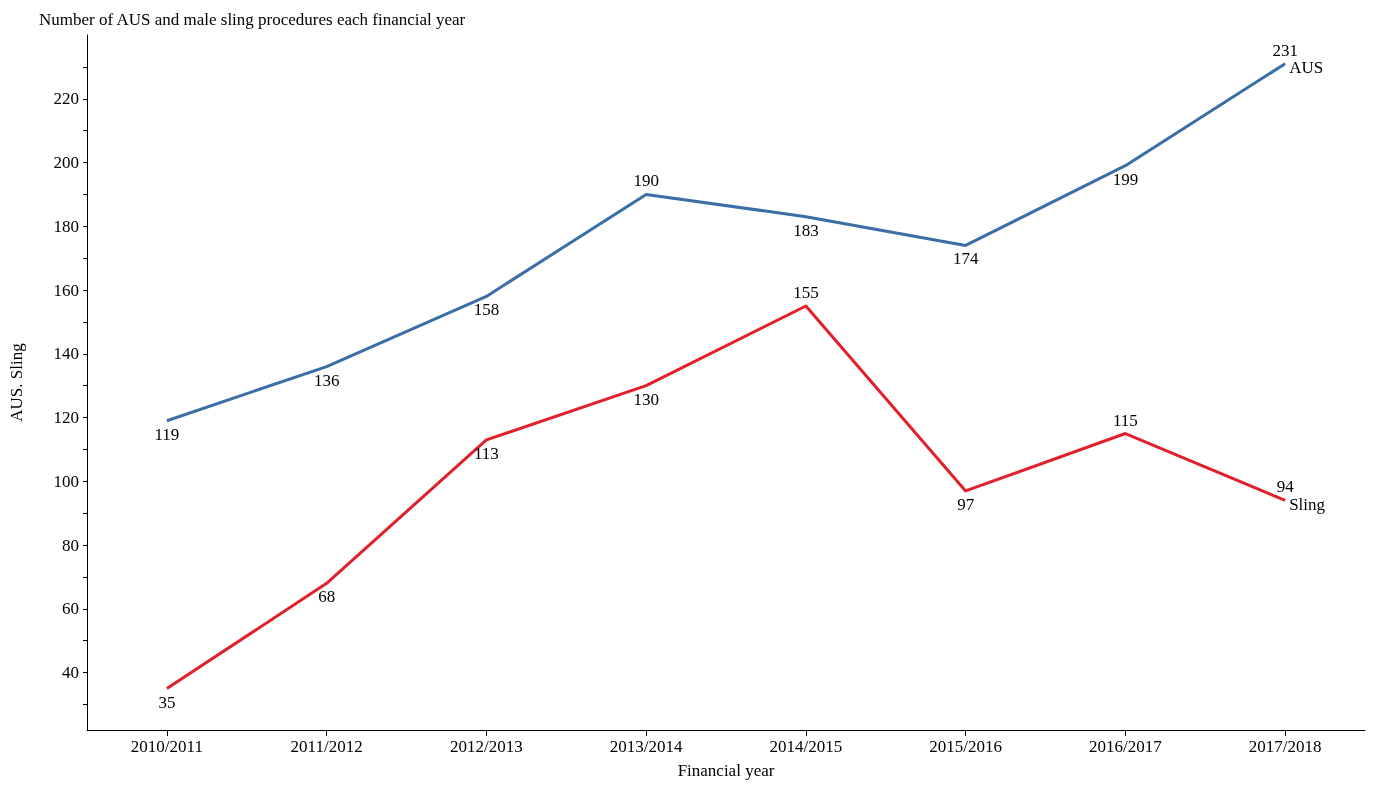  Describe the element at coordinates (1285, 746) in the screenshot. I see `x-tick-label: 2017/2018` at that location.